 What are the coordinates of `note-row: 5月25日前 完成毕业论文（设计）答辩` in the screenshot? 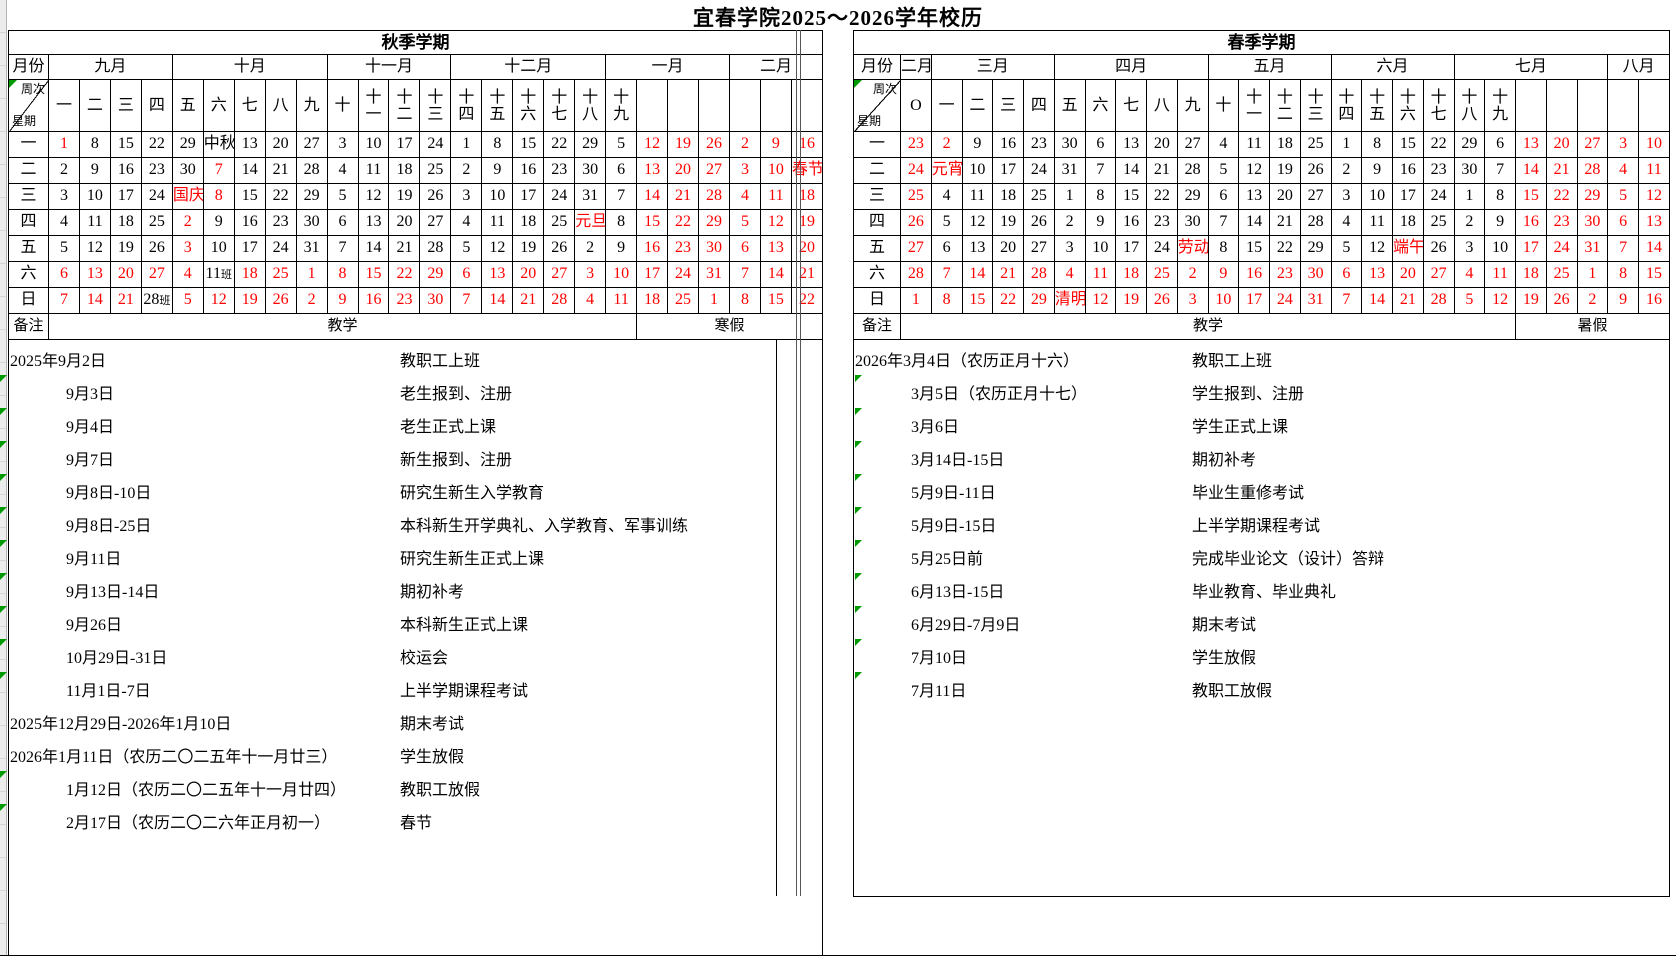 It's located at (1261, 555).